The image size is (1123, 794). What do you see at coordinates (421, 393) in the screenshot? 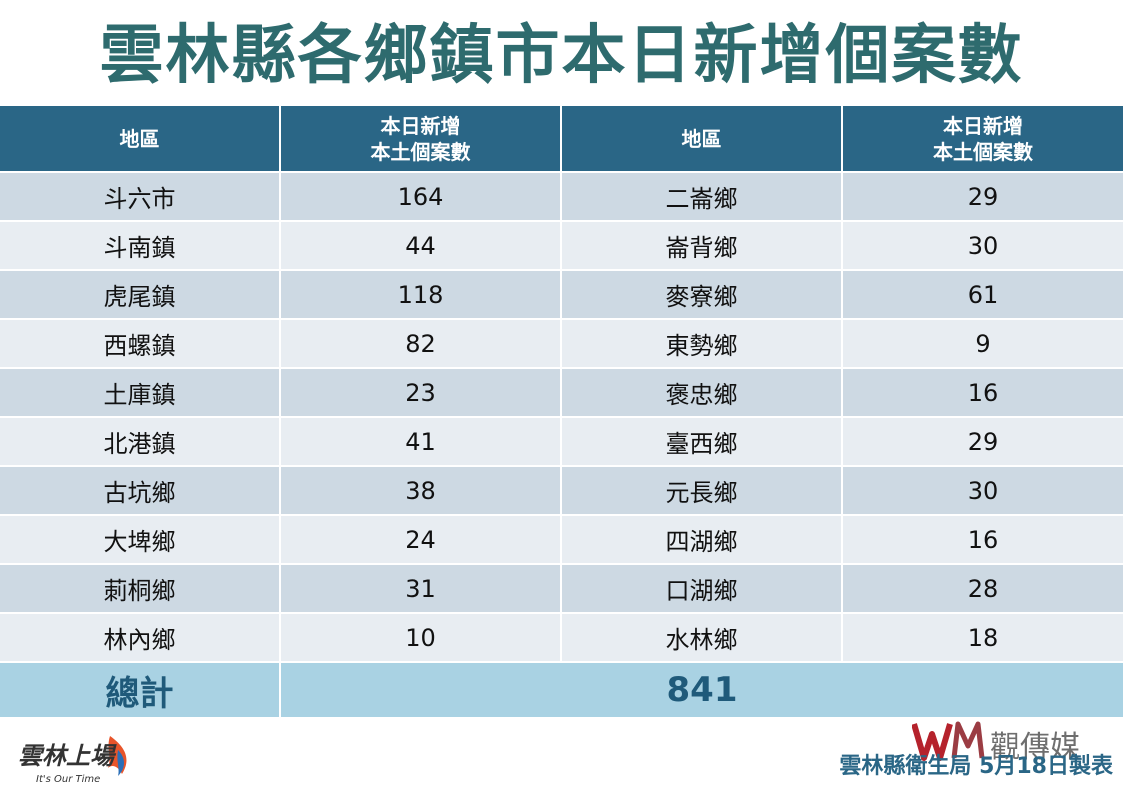
I see `cell-count-left: 23` at bounding box center [421, 393].